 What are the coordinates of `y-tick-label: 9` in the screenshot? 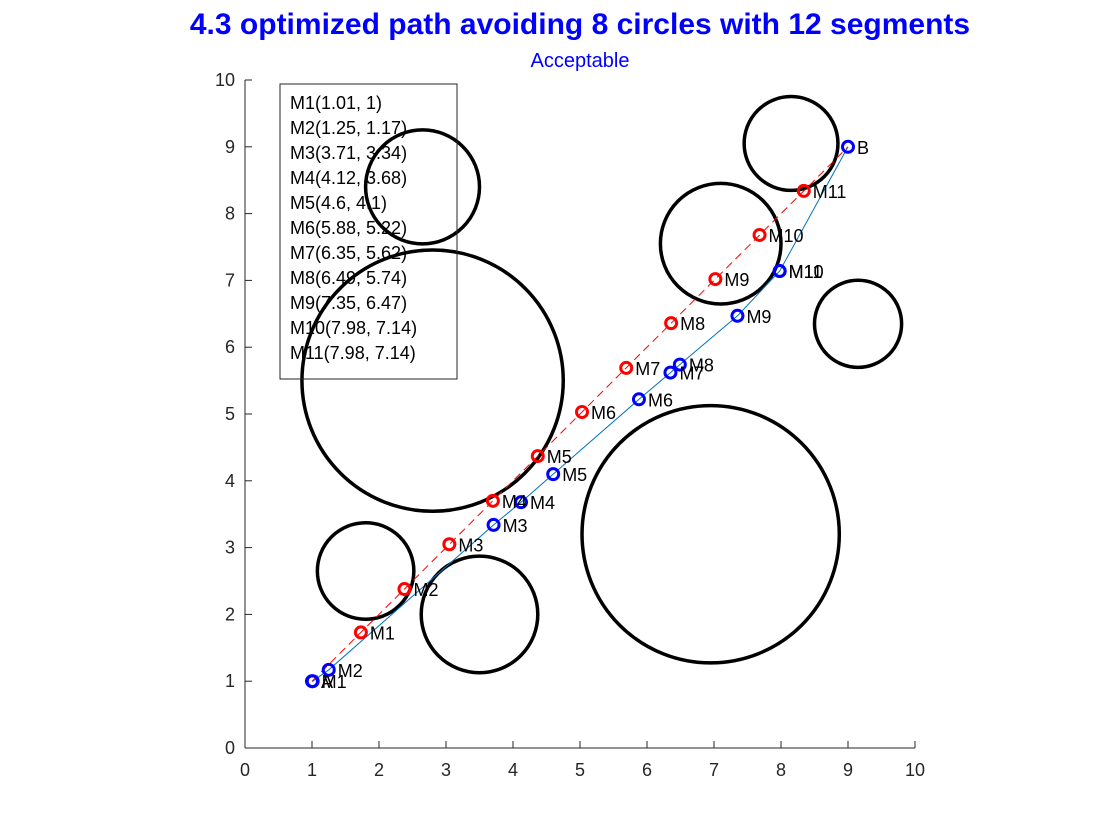 It's located at (230, 147).